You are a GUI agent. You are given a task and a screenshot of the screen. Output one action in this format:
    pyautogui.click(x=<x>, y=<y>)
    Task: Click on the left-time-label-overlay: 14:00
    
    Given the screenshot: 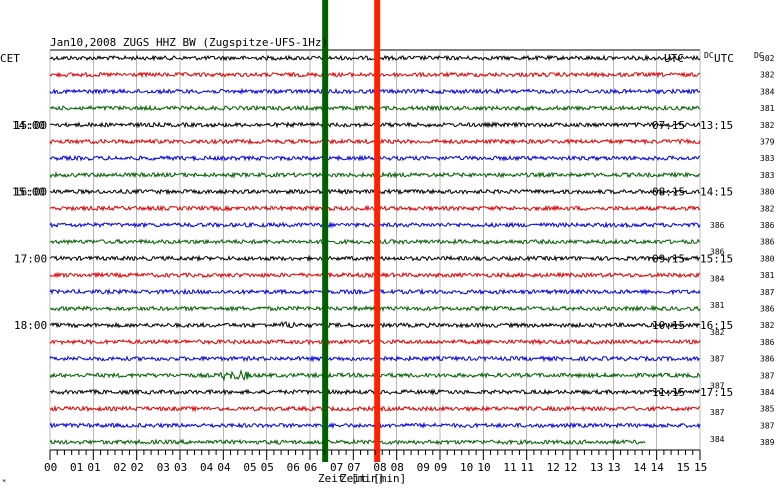 What is the action you would take?
    pyautogui.click(x=28, y=125)
    